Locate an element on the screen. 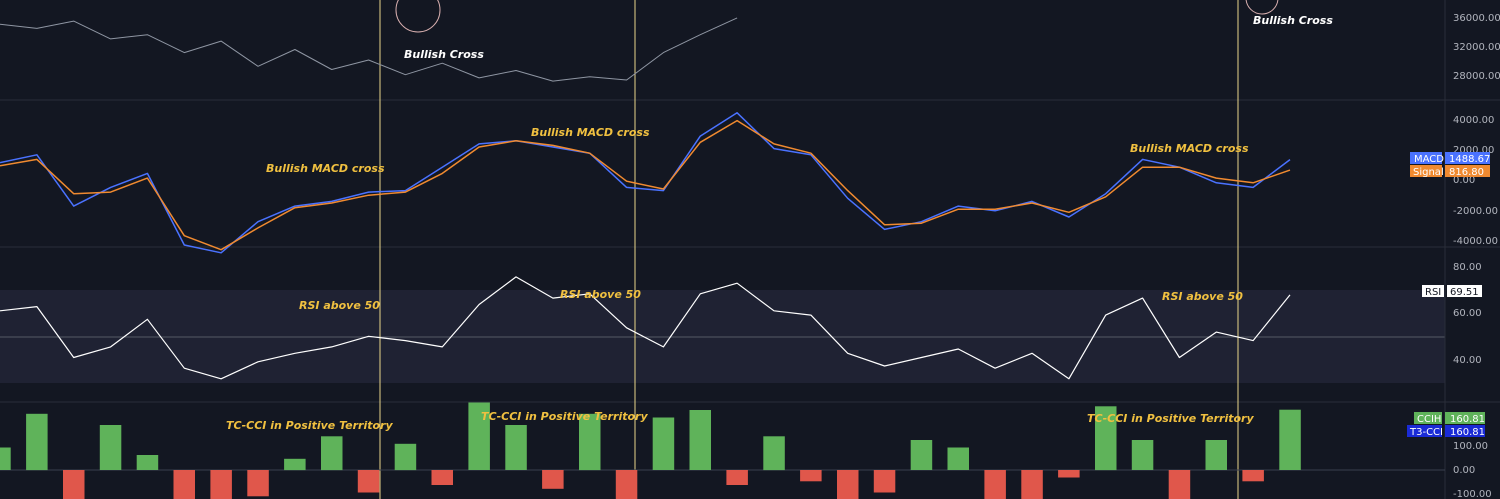  macd-annotation-2: Bullish MACD cross is located at coordinates (590, 132).